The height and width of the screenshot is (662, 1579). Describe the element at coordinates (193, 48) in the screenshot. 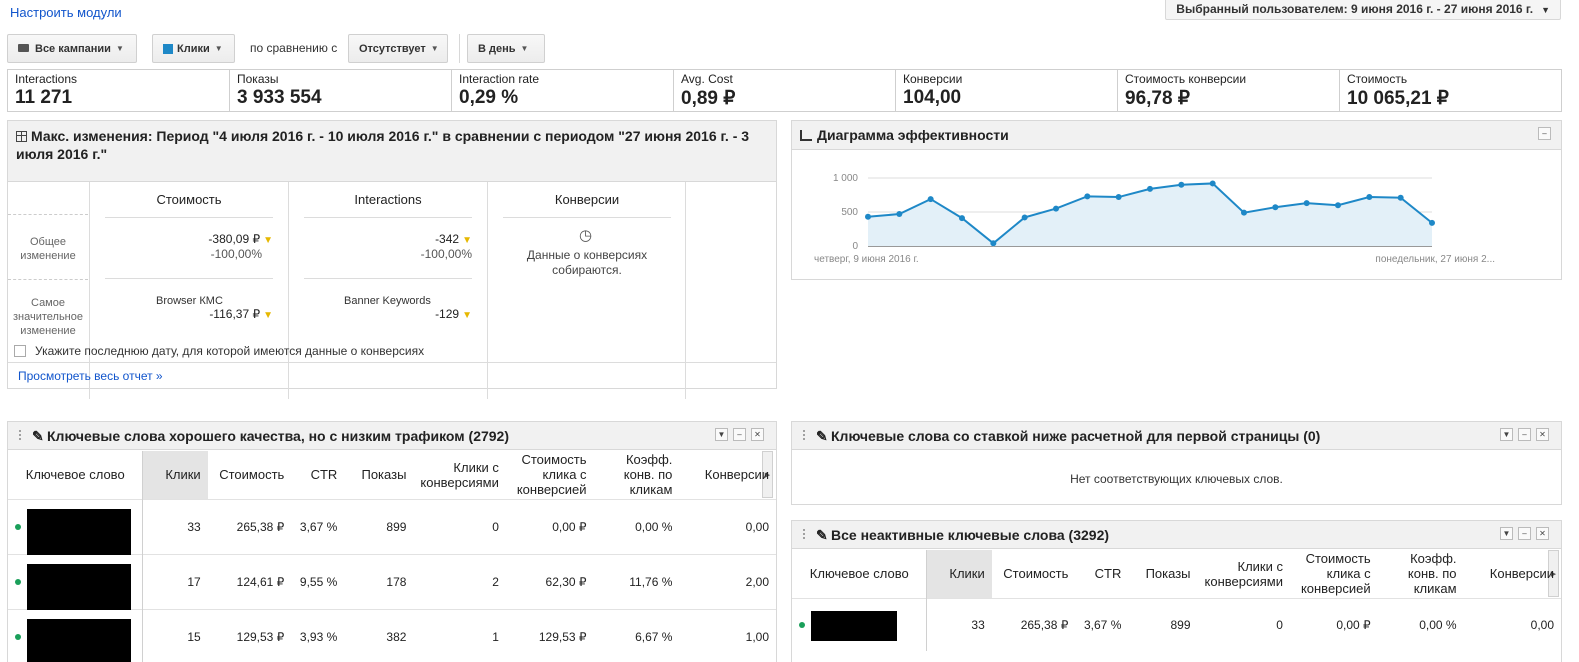

I see `metric-select-button: Клики ▼` at that location.